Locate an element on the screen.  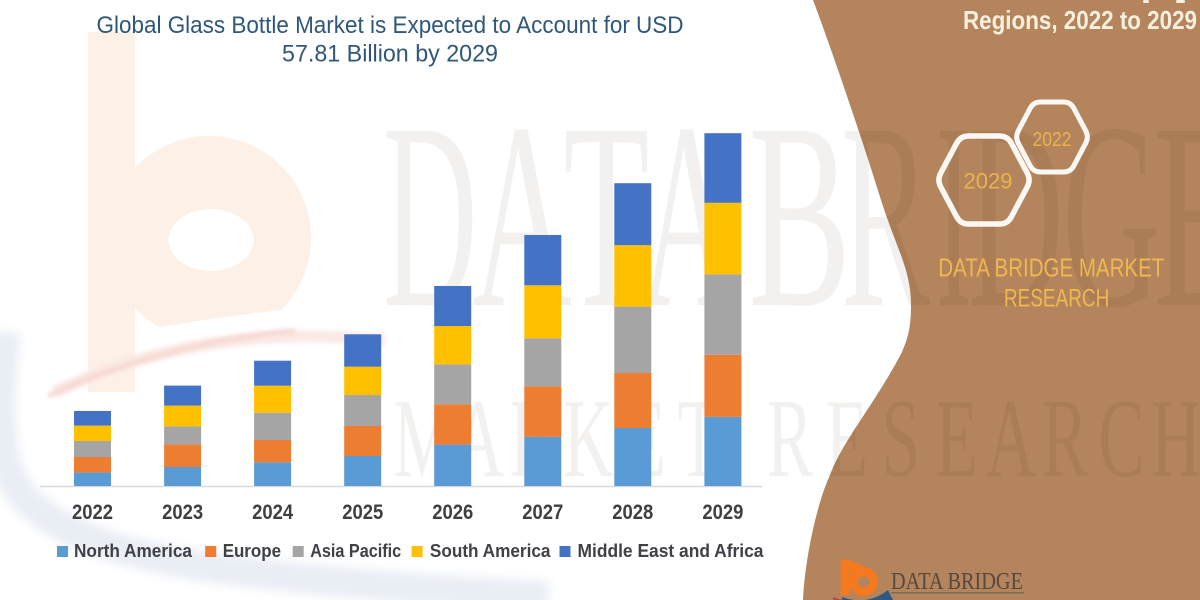
svg-text: Asia Pacific is located at coordinates (355, 550).